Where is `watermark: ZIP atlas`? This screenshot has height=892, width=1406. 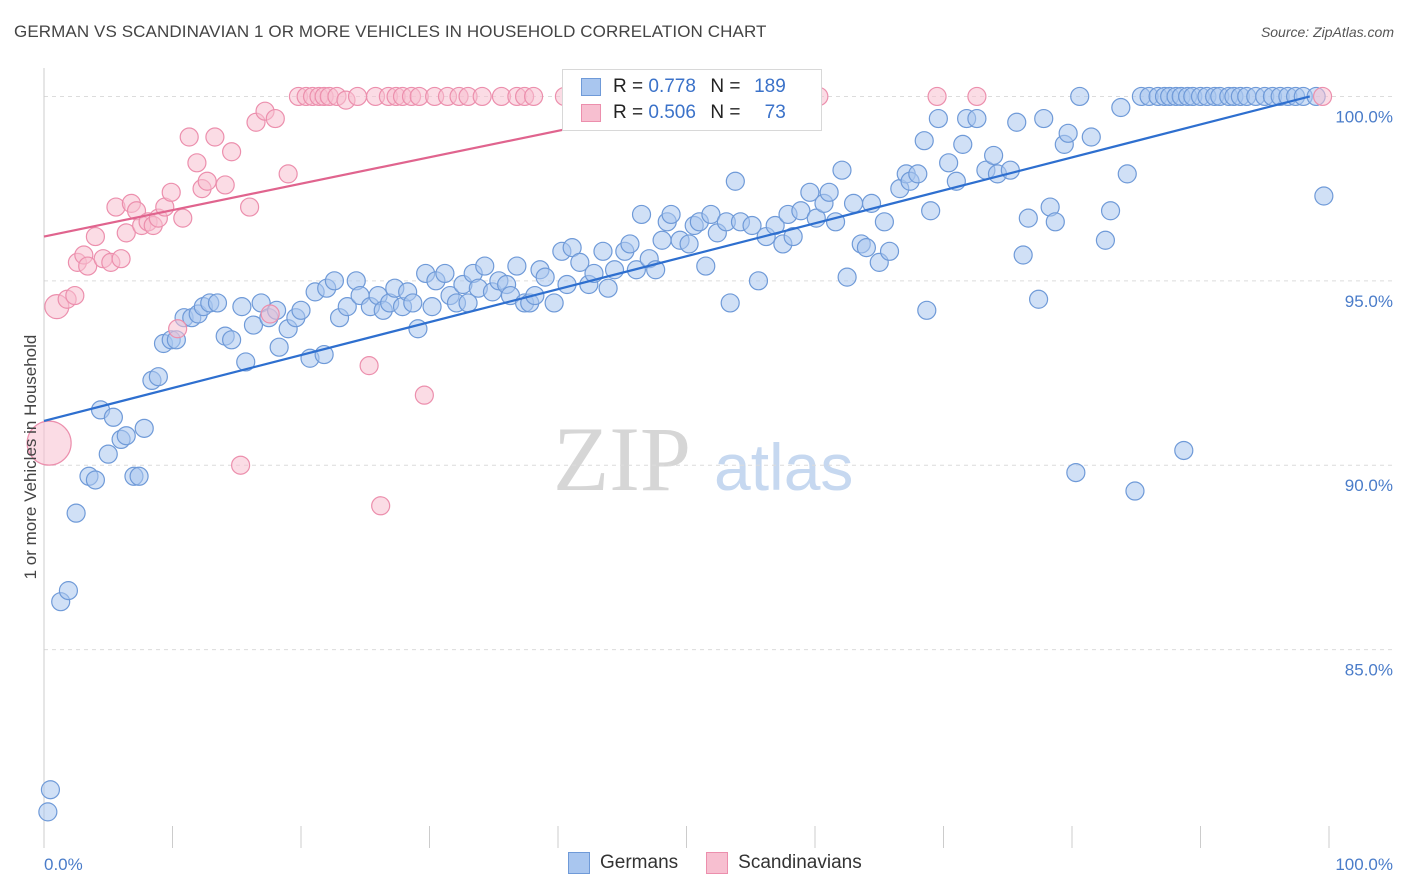 watermark: ZIP atlas is located at coordinates (703, 459).